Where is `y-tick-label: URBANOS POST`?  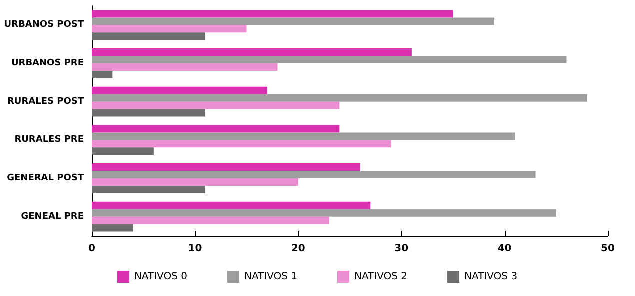
y-tick-label: URBANOS POST is located at coordinates (44, 25).